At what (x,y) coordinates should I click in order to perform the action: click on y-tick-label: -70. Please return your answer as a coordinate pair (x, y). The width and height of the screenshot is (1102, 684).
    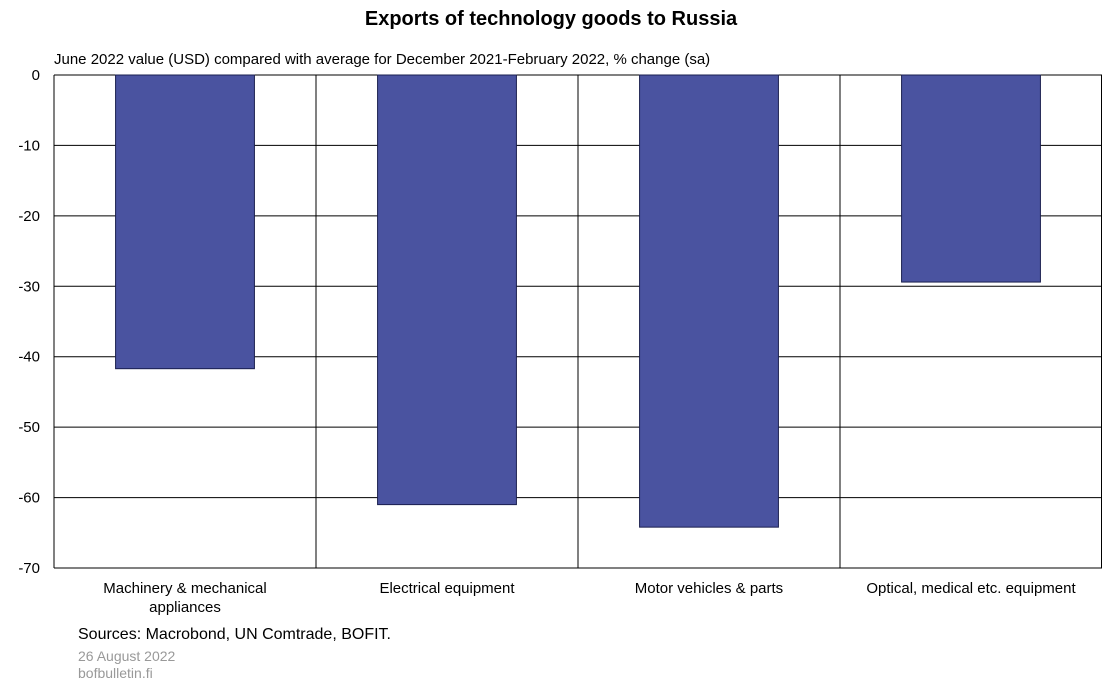
    Looking at the image, I should click on (29, 568).